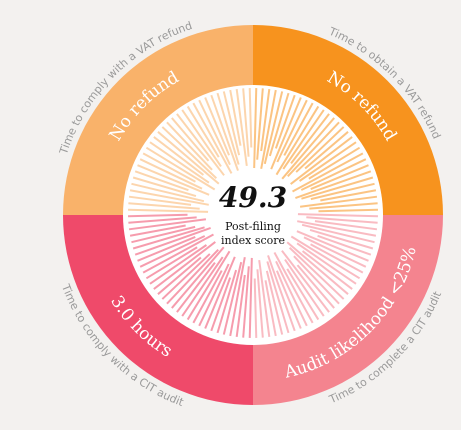  What do you see at coordinates (253, 240) in the screenshot?
I see `score-label: index score` at bounding box center [253, 240].